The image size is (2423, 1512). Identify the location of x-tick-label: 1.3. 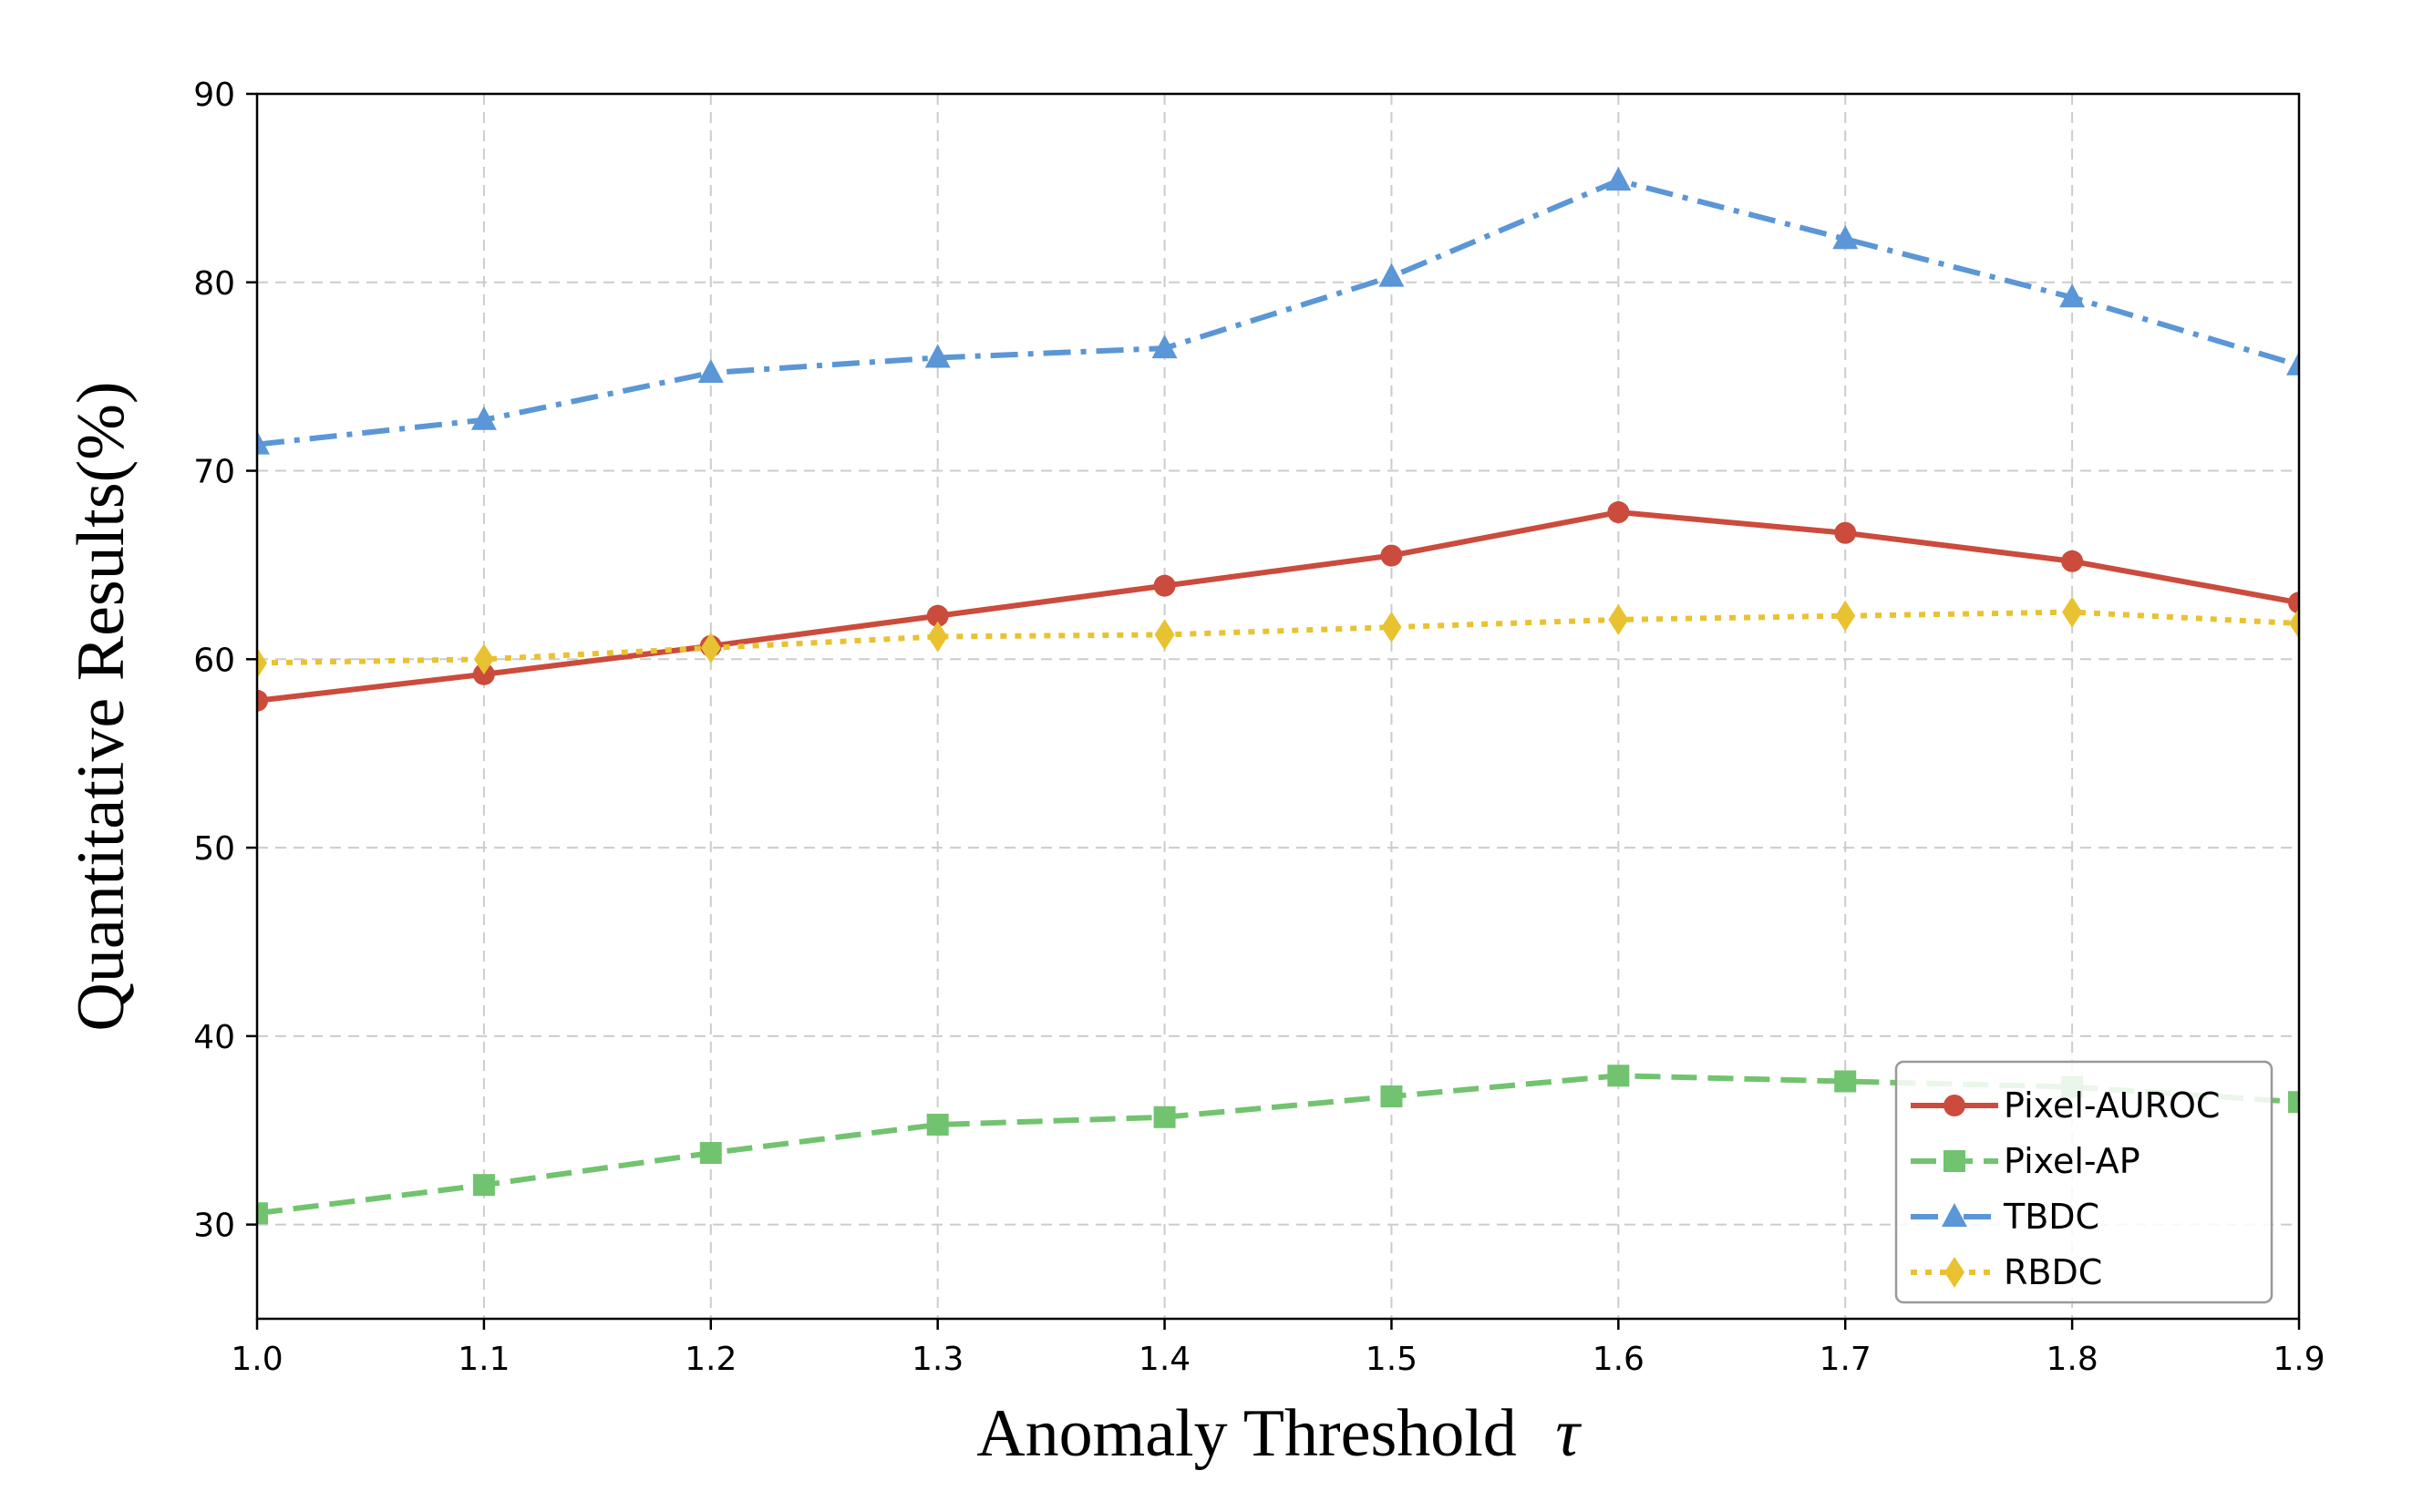
(938, 1360).